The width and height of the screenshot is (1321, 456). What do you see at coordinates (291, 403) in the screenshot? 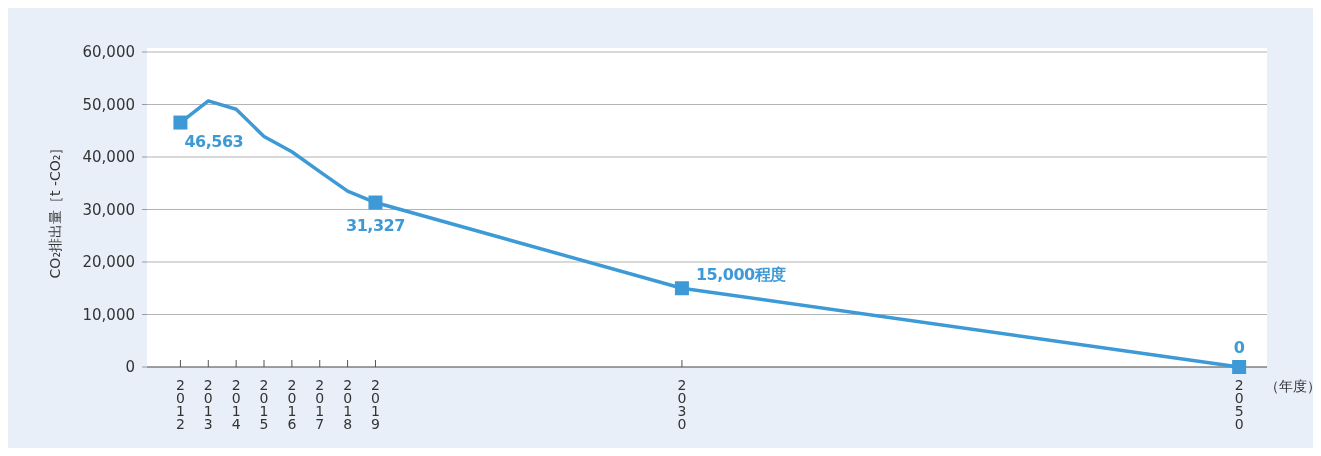
I see `x-tick-label: 2016` at bounding box center [291, 403].